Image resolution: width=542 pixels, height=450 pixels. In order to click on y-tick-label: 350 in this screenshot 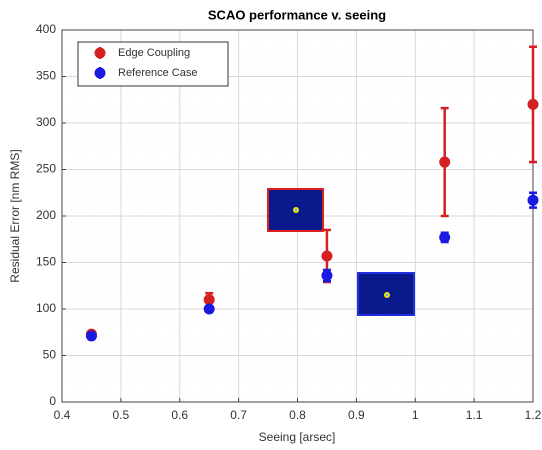, I will do `click(46, 76)`.